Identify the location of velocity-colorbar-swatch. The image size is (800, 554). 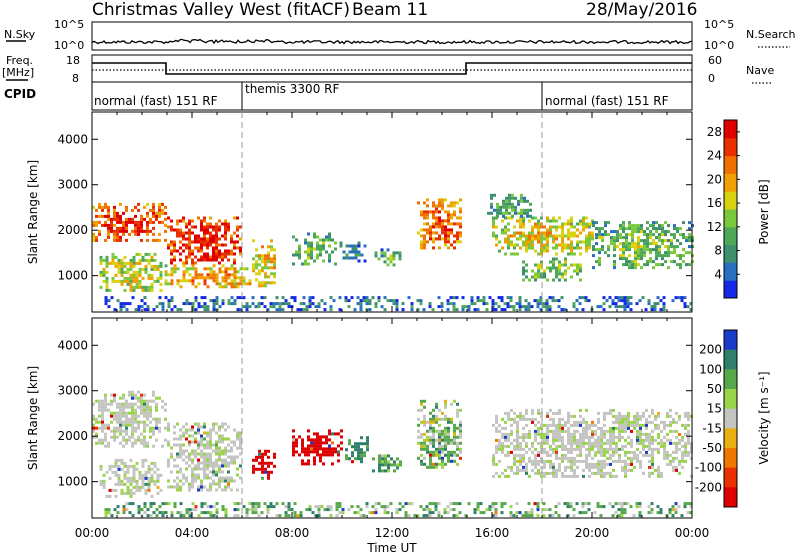
(730, 418).